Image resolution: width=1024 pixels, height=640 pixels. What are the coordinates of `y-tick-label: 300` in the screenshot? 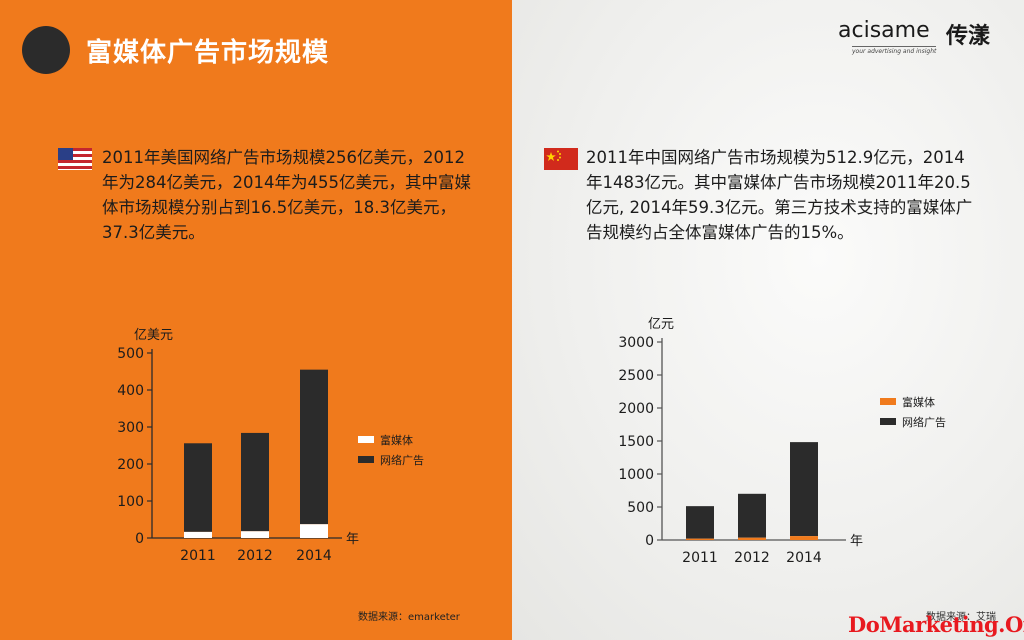 It's located at (130, 428).